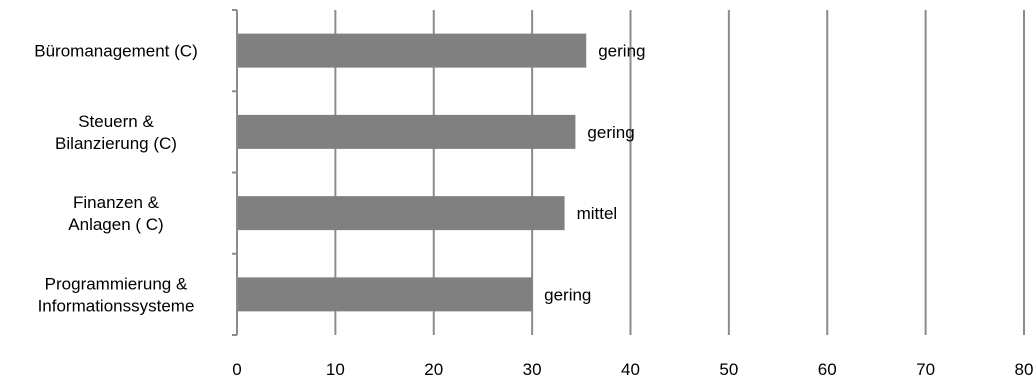  I want to click on category-label-0: Büromanagement (C), so click(115, 51).